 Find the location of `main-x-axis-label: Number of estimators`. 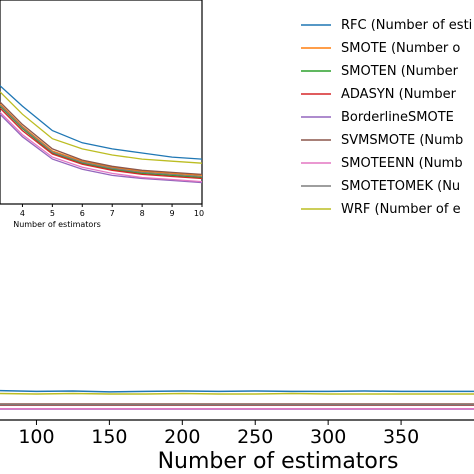

main-x-axis-label: Number of estimators is located at coordinates (278, 461).